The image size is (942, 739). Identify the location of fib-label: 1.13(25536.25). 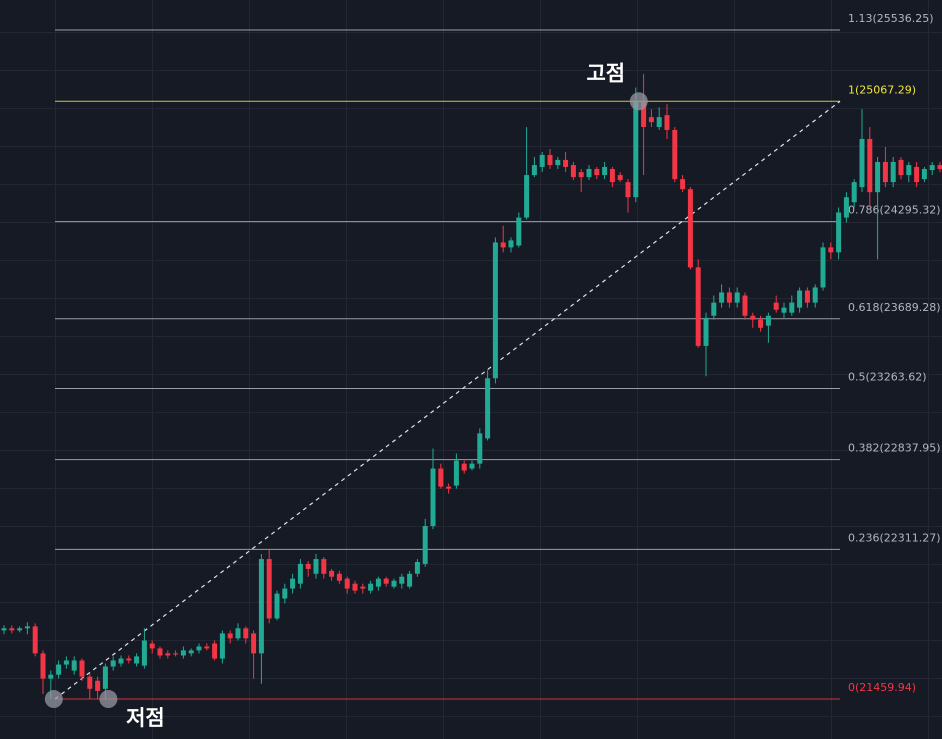
(891, 18).